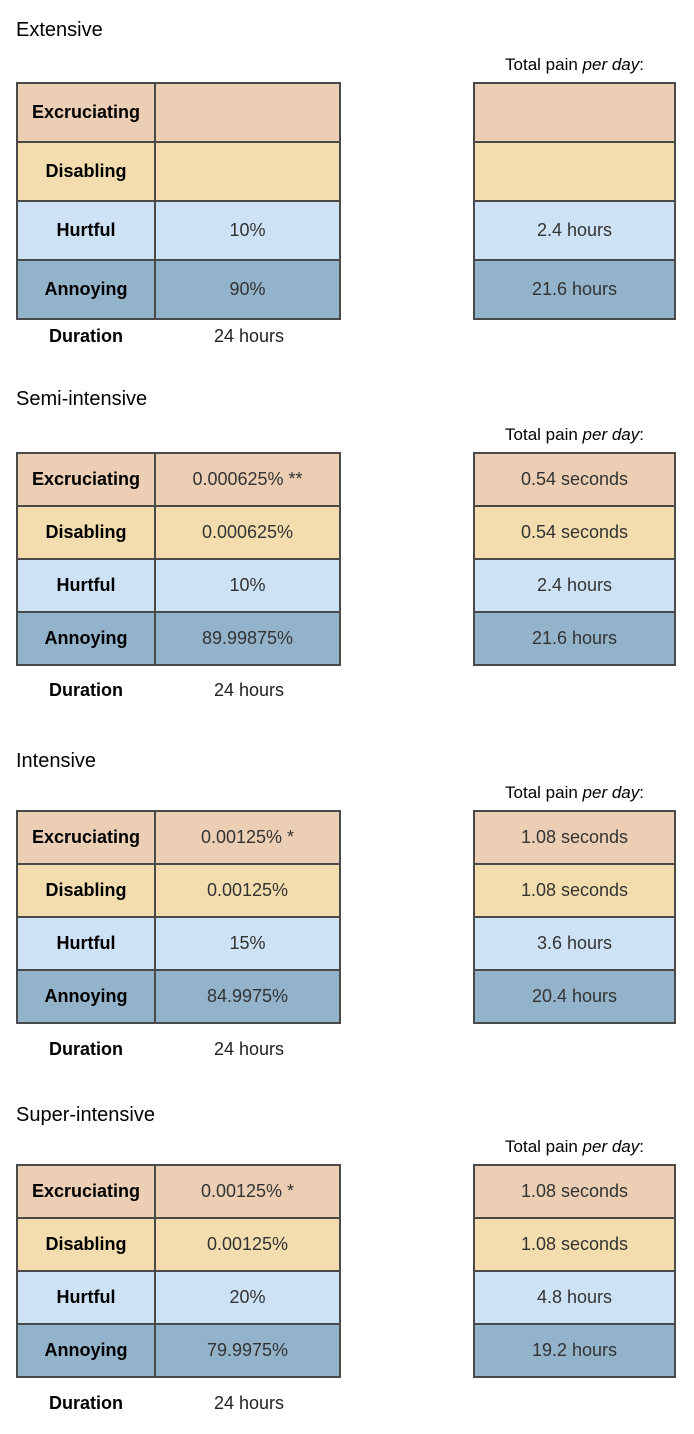 This screenshot has height=1434, width=694. What do you see at coordinates (247, 638) in the screenshot?
I see `value-annoying: 89.99875%` at bounding box center [247, 638].